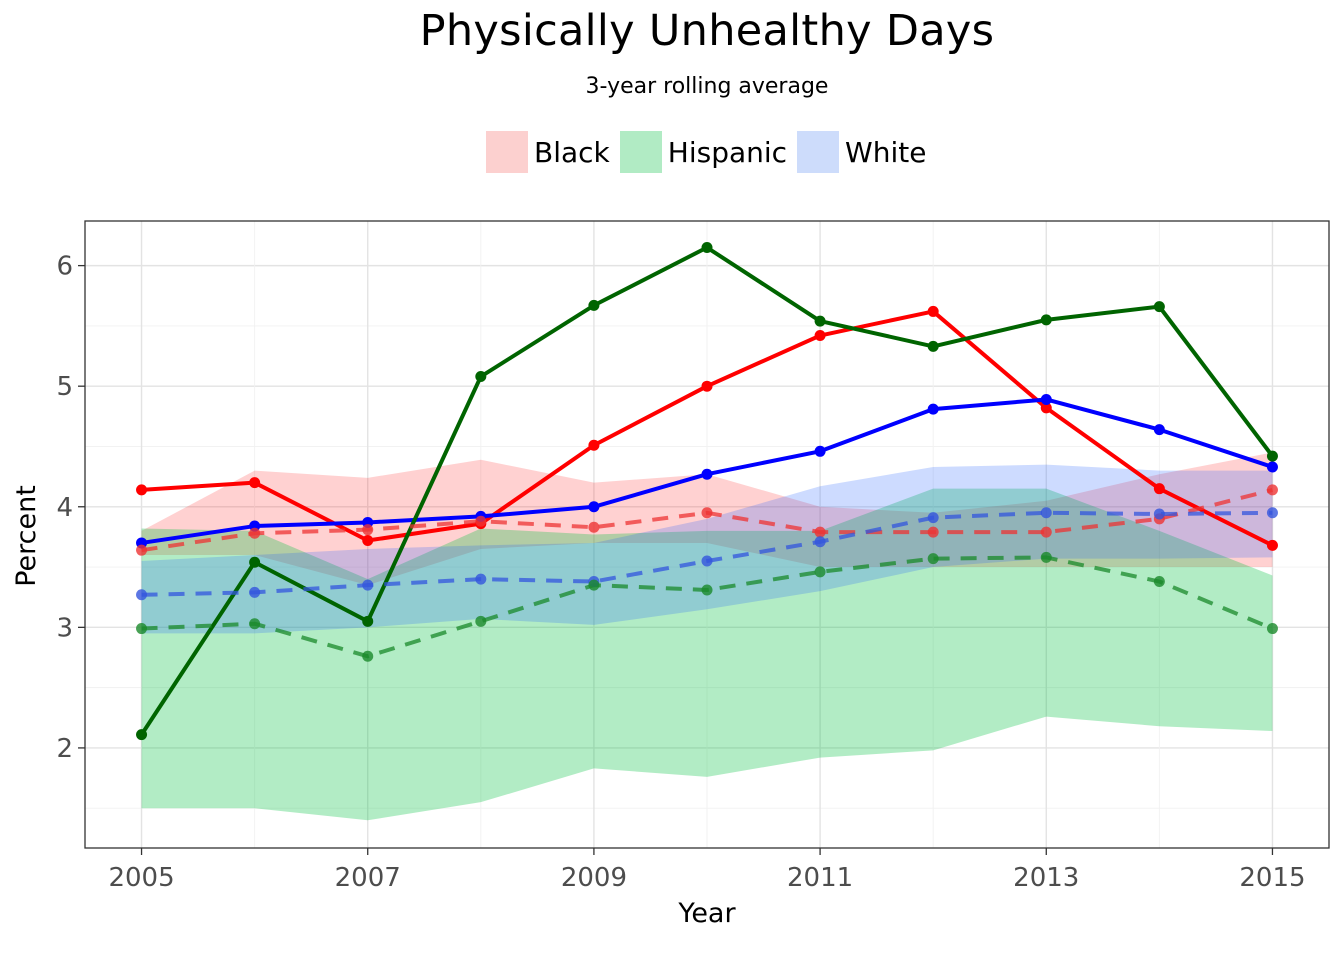 The height and width of the screenshot is (960, 1344). I want to click on x-tick-label: 2005, so click(141, 878).